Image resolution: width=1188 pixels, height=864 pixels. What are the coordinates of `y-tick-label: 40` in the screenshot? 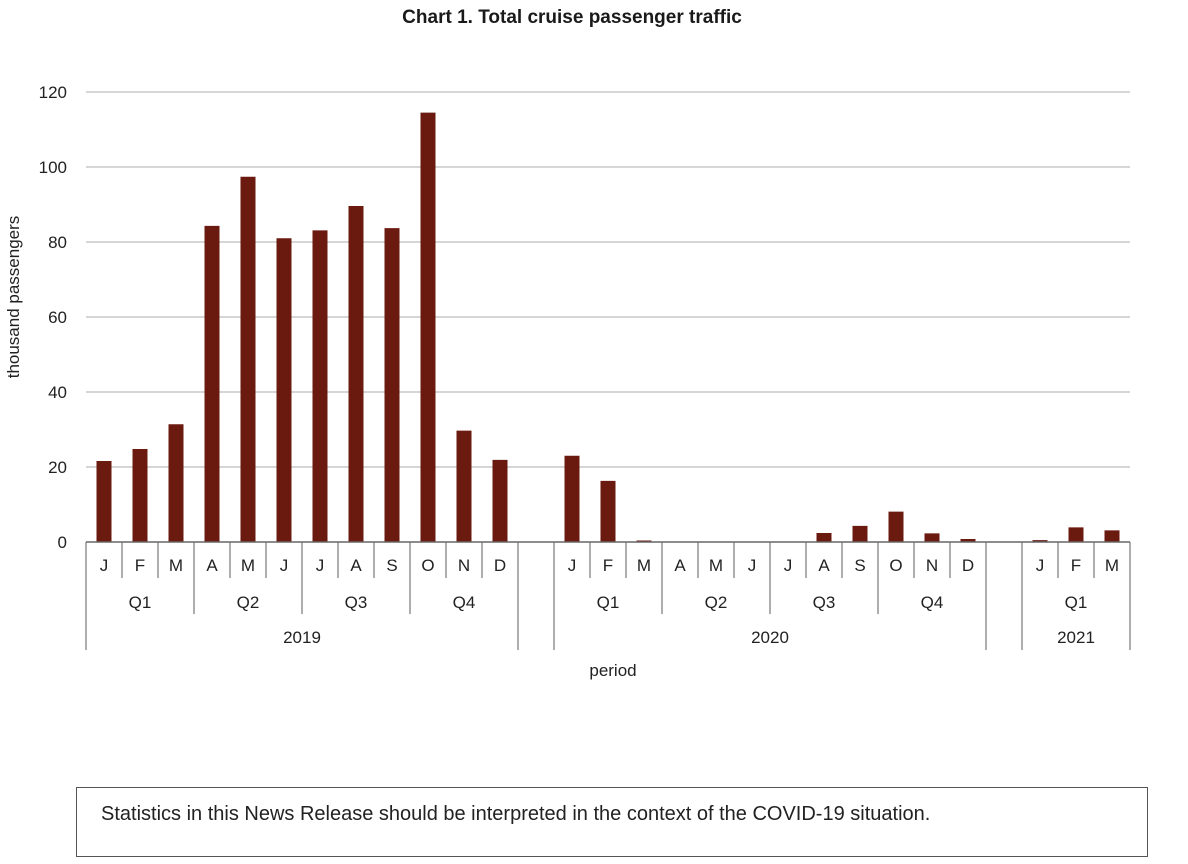 It's located at (57, 392).